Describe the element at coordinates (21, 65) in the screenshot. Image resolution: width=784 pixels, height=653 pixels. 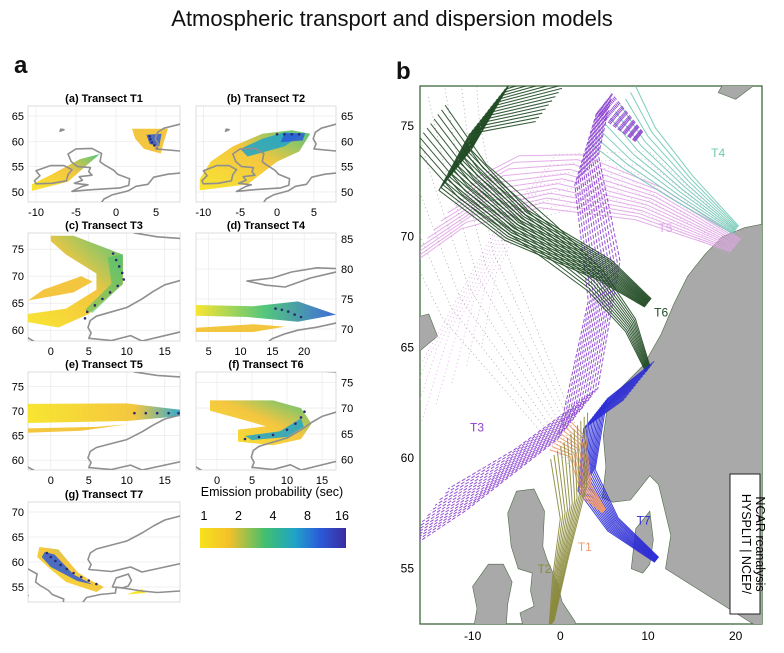
I see `panel-a-label: a` at that location.